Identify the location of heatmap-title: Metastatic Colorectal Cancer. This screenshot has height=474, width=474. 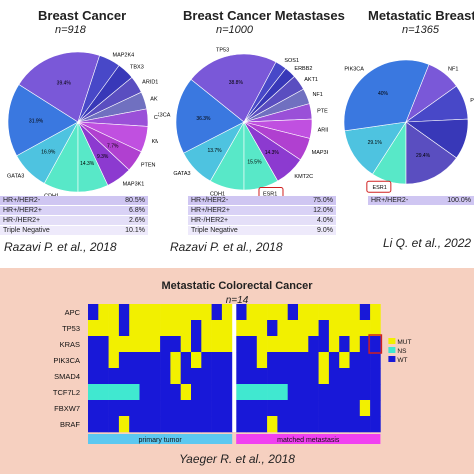
(237, 286).